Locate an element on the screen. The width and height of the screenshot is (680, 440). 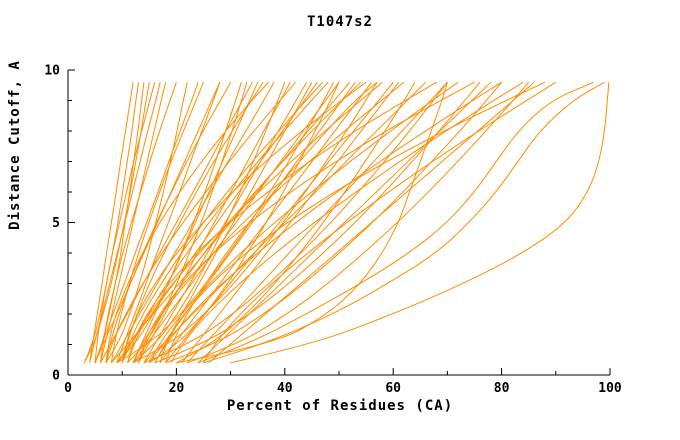
x-tick-label: 0 is located at coordinates (68, 388).